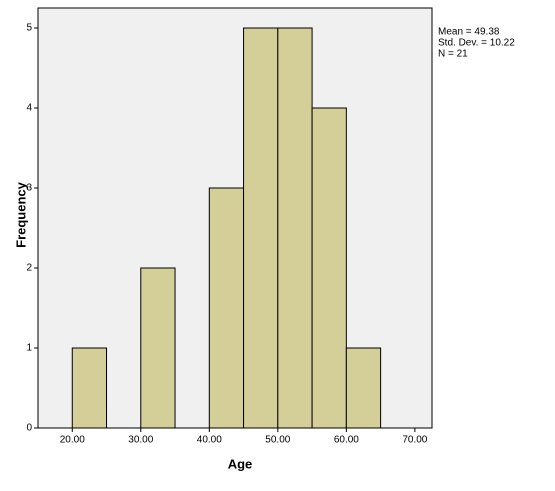  I want to click on y-tick-label: 0, so click(29, 428).